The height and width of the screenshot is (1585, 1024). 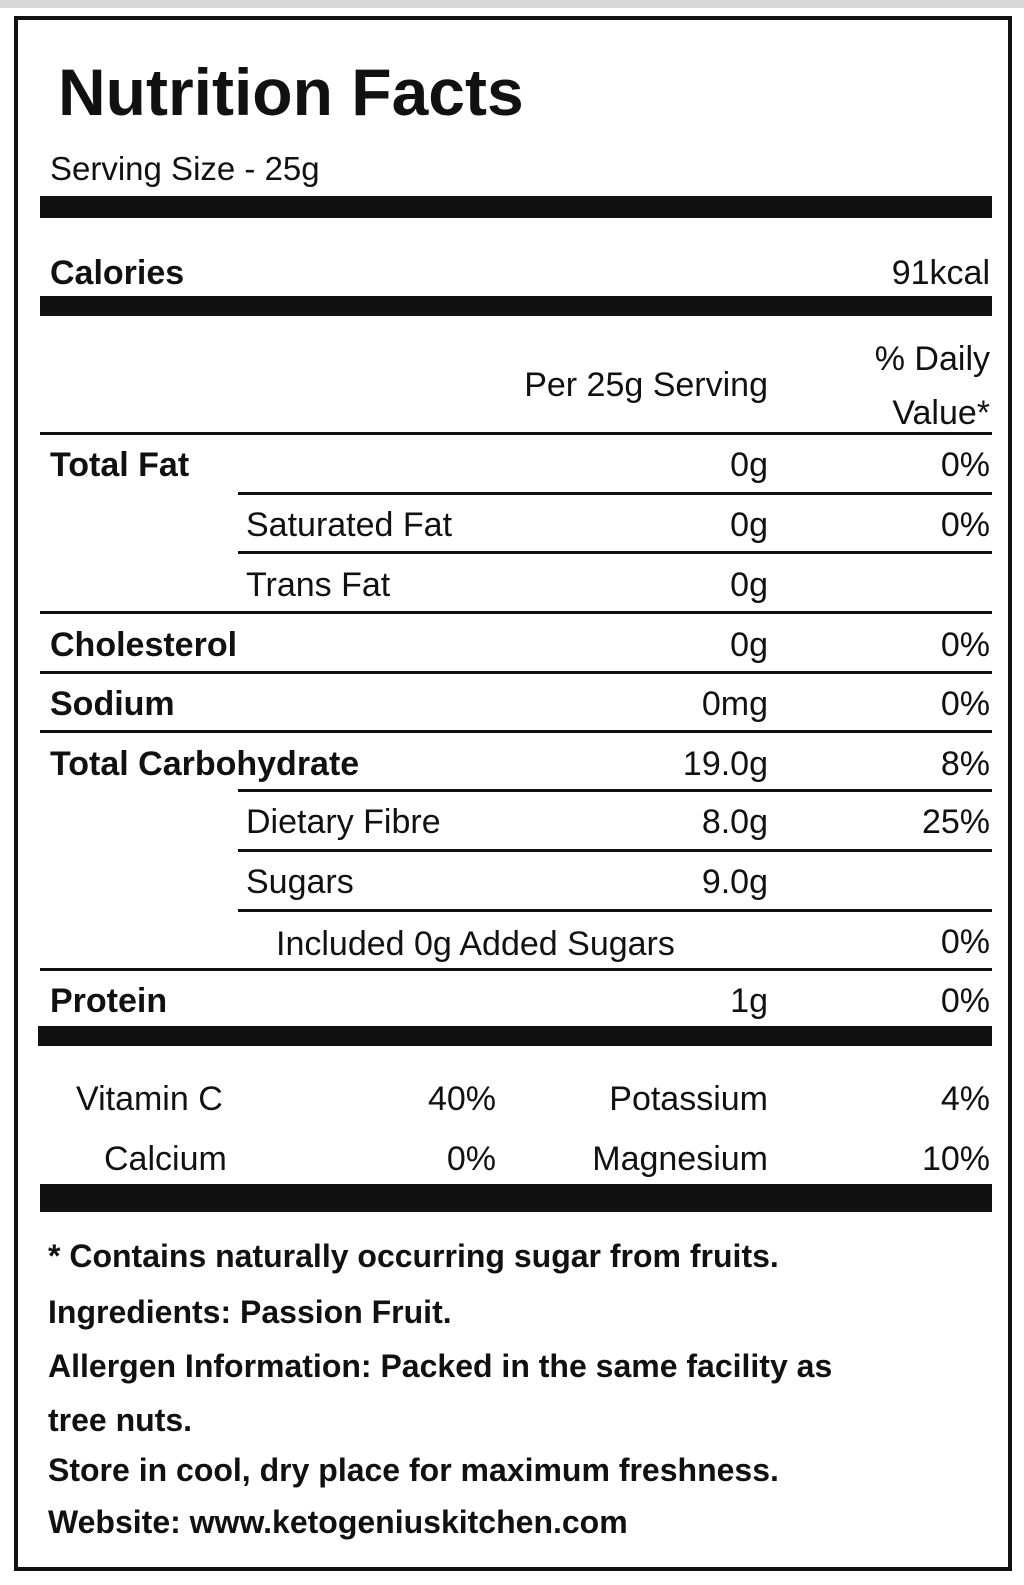 What do you see at coordinates (725, 764) in the screenshot?
I see `nutrient-amount: 19.0g` at bounding box center [725, 764].